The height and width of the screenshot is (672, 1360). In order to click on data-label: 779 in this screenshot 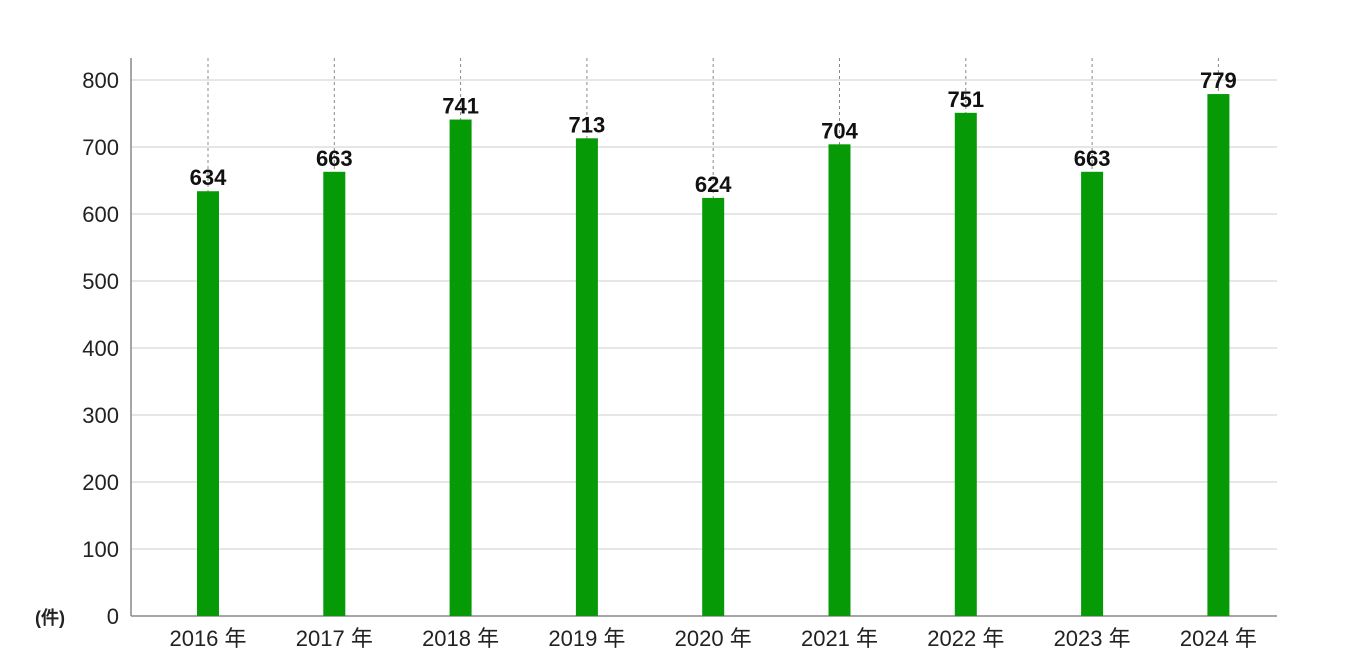, I will do `click(1218, 80)`.